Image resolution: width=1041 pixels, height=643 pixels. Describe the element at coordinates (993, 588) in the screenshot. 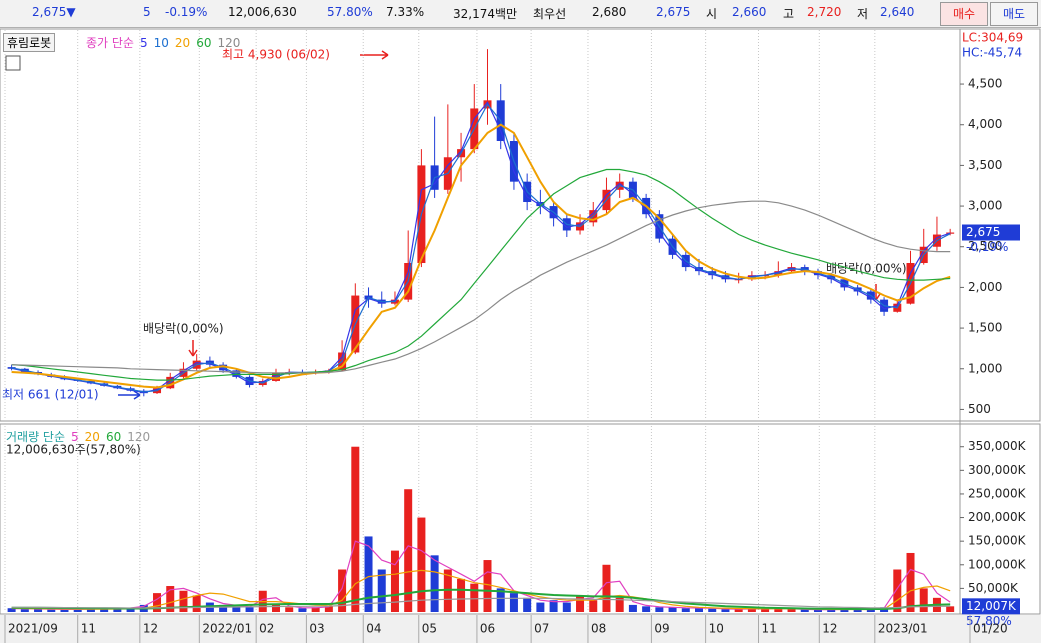

I see `y-tick-label: 50,000K` at that location.